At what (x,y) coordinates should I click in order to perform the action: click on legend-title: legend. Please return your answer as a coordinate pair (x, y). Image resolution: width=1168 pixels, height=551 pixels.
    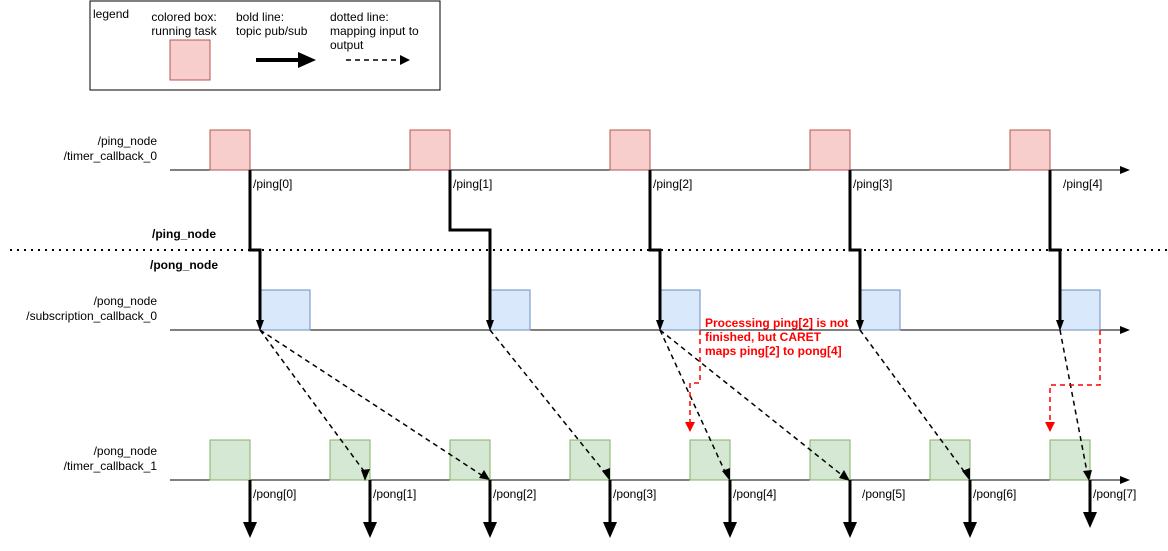
    Looking at the image, I should click on (111, 14).